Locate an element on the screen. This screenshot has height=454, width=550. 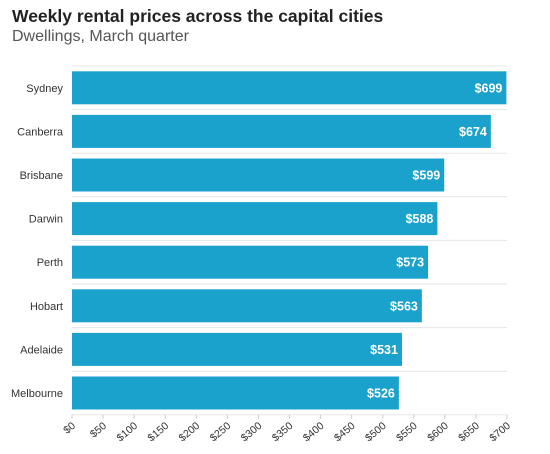
category-label: Darwin is located at coordinates (46, 220).